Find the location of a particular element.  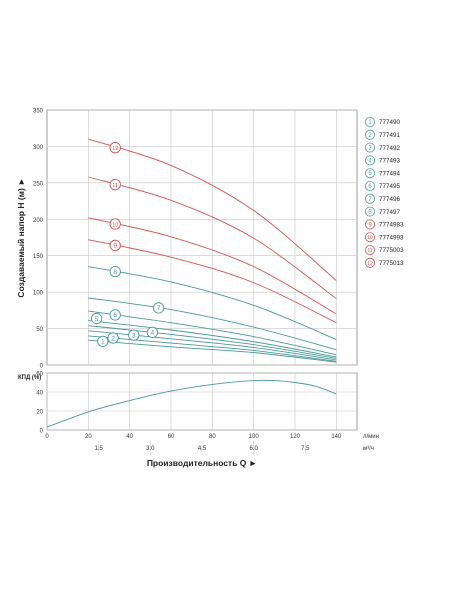

eff-x-tick-label: 120 is located at coordinates (295, 437).